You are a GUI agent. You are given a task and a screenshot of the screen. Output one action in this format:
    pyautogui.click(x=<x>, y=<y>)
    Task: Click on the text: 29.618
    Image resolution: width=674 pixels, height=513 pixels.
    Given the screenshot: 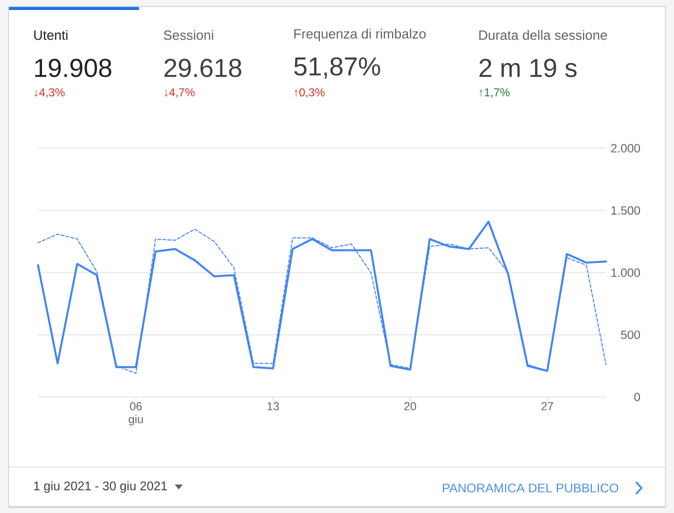 What is the action you would take?
    pyautogui.click(x=203, y=68)
    